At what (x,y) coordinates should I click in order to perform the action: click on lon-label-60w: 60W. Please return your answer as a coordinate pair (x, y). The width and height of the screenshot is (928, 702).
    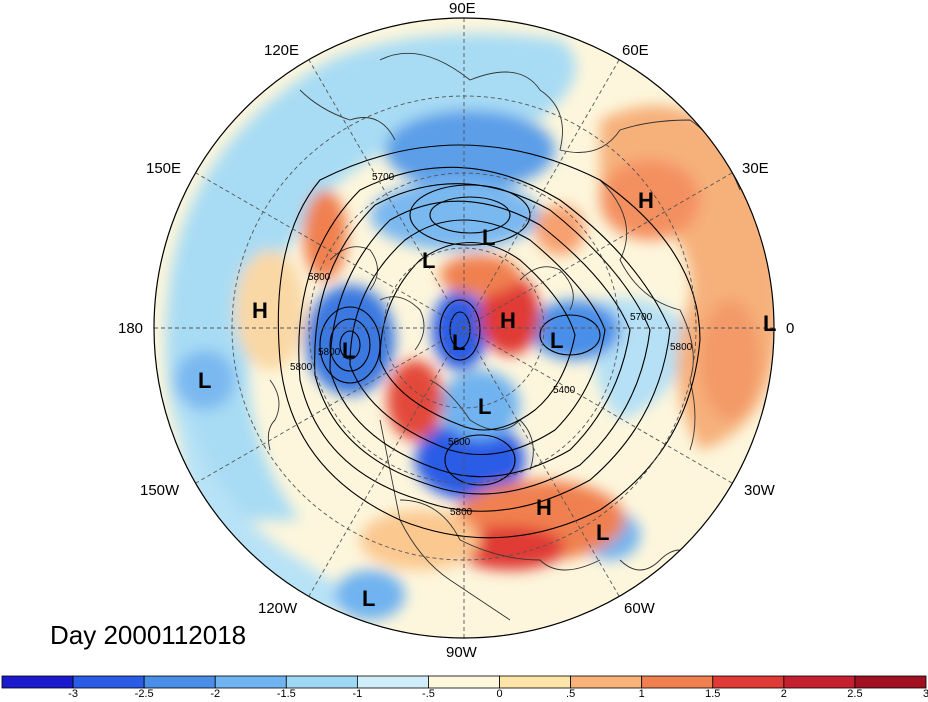
    Looking at the image, I should click on (639, 608).